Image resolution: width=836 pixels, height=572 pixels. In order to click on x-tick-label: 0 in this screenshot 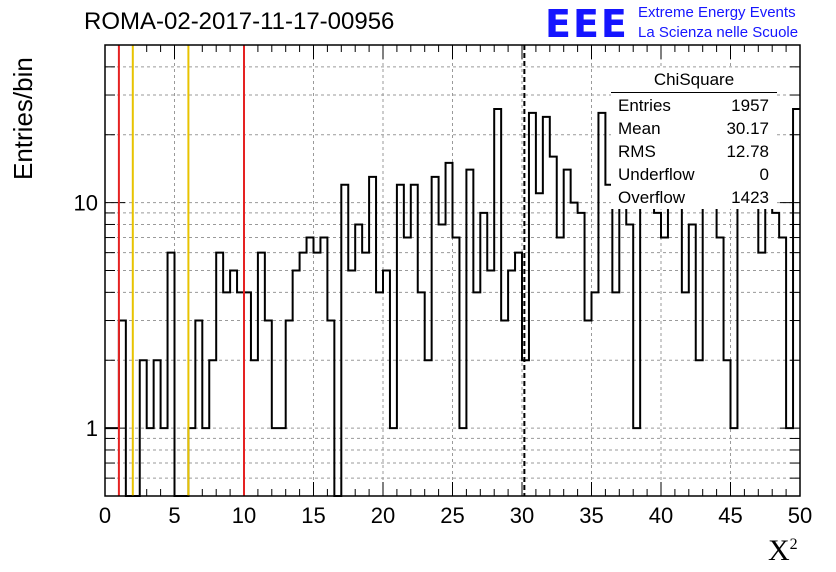, I will do `click(105, 515)`.